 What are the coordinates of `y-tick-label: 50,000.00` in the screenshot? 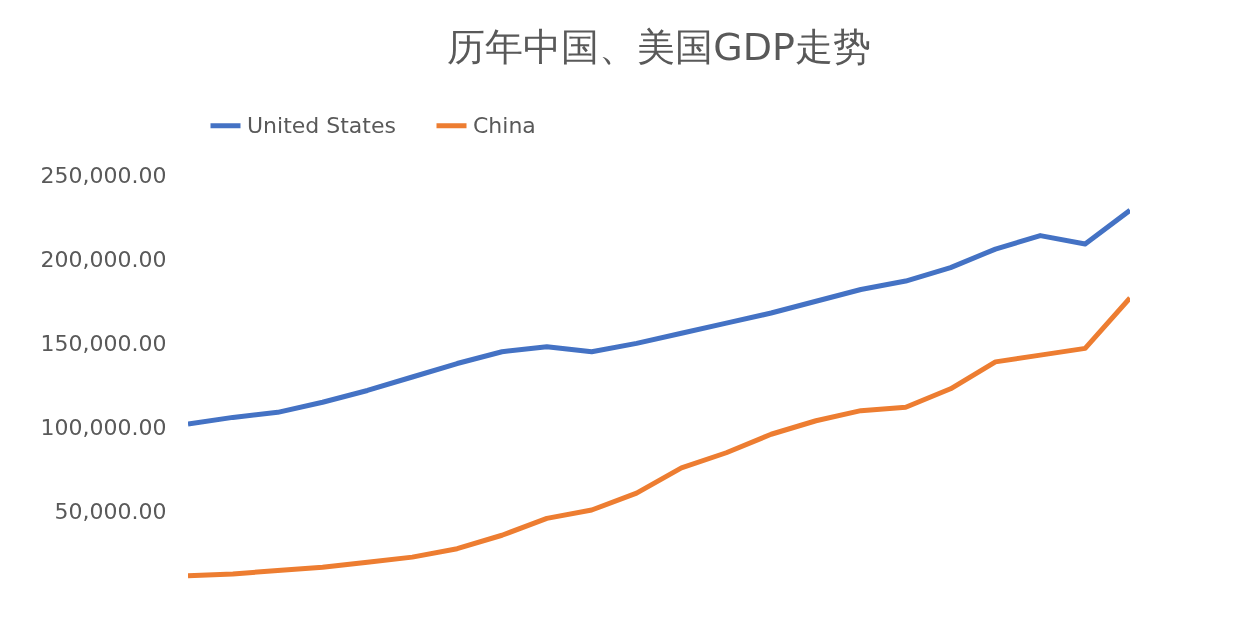 It's located at (110, 512).